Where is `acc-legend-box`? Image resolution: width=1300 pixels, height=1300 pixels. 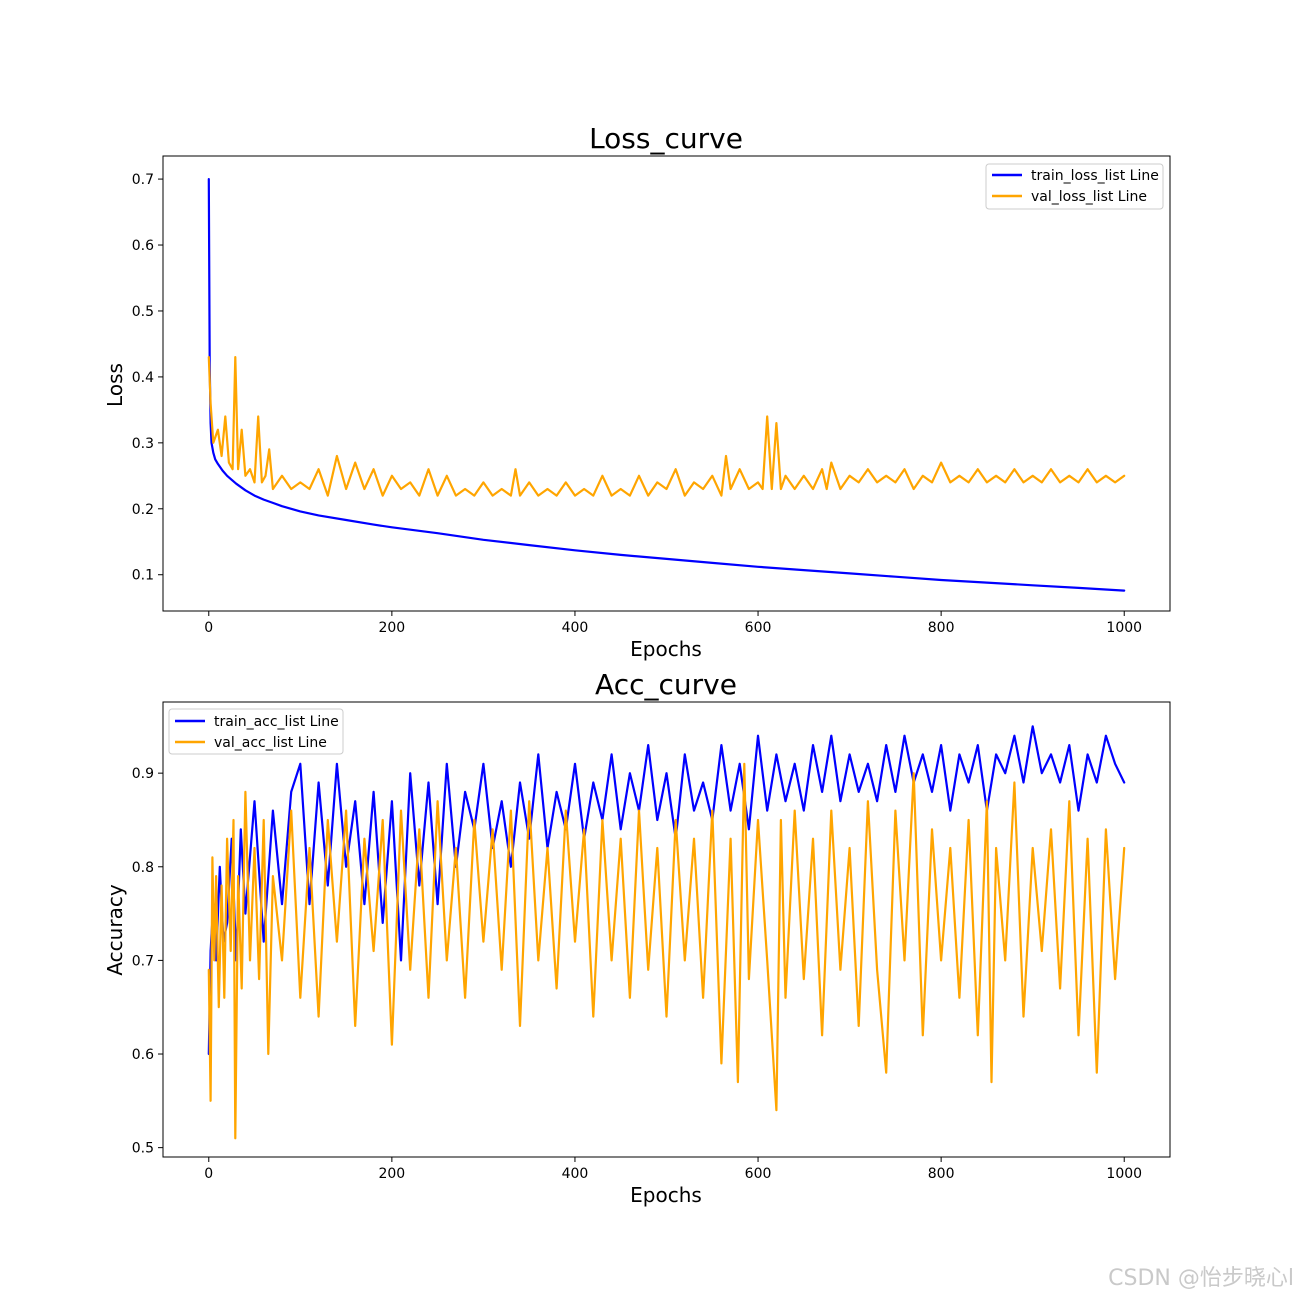 acc-legend-box is located at coordinates (256, 731).